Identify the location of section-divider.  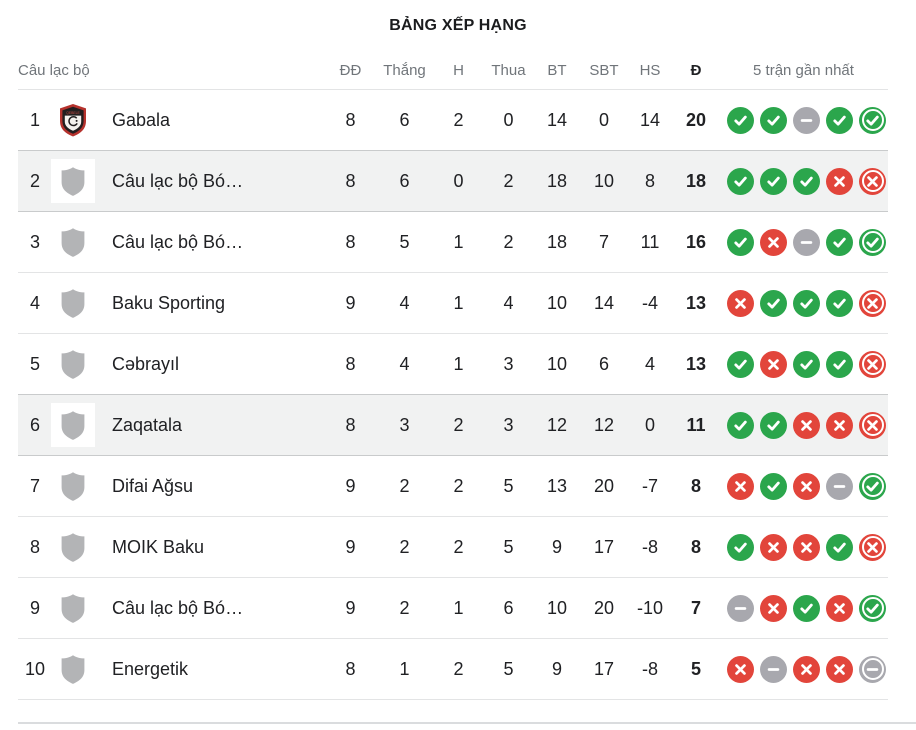
(467, 723).